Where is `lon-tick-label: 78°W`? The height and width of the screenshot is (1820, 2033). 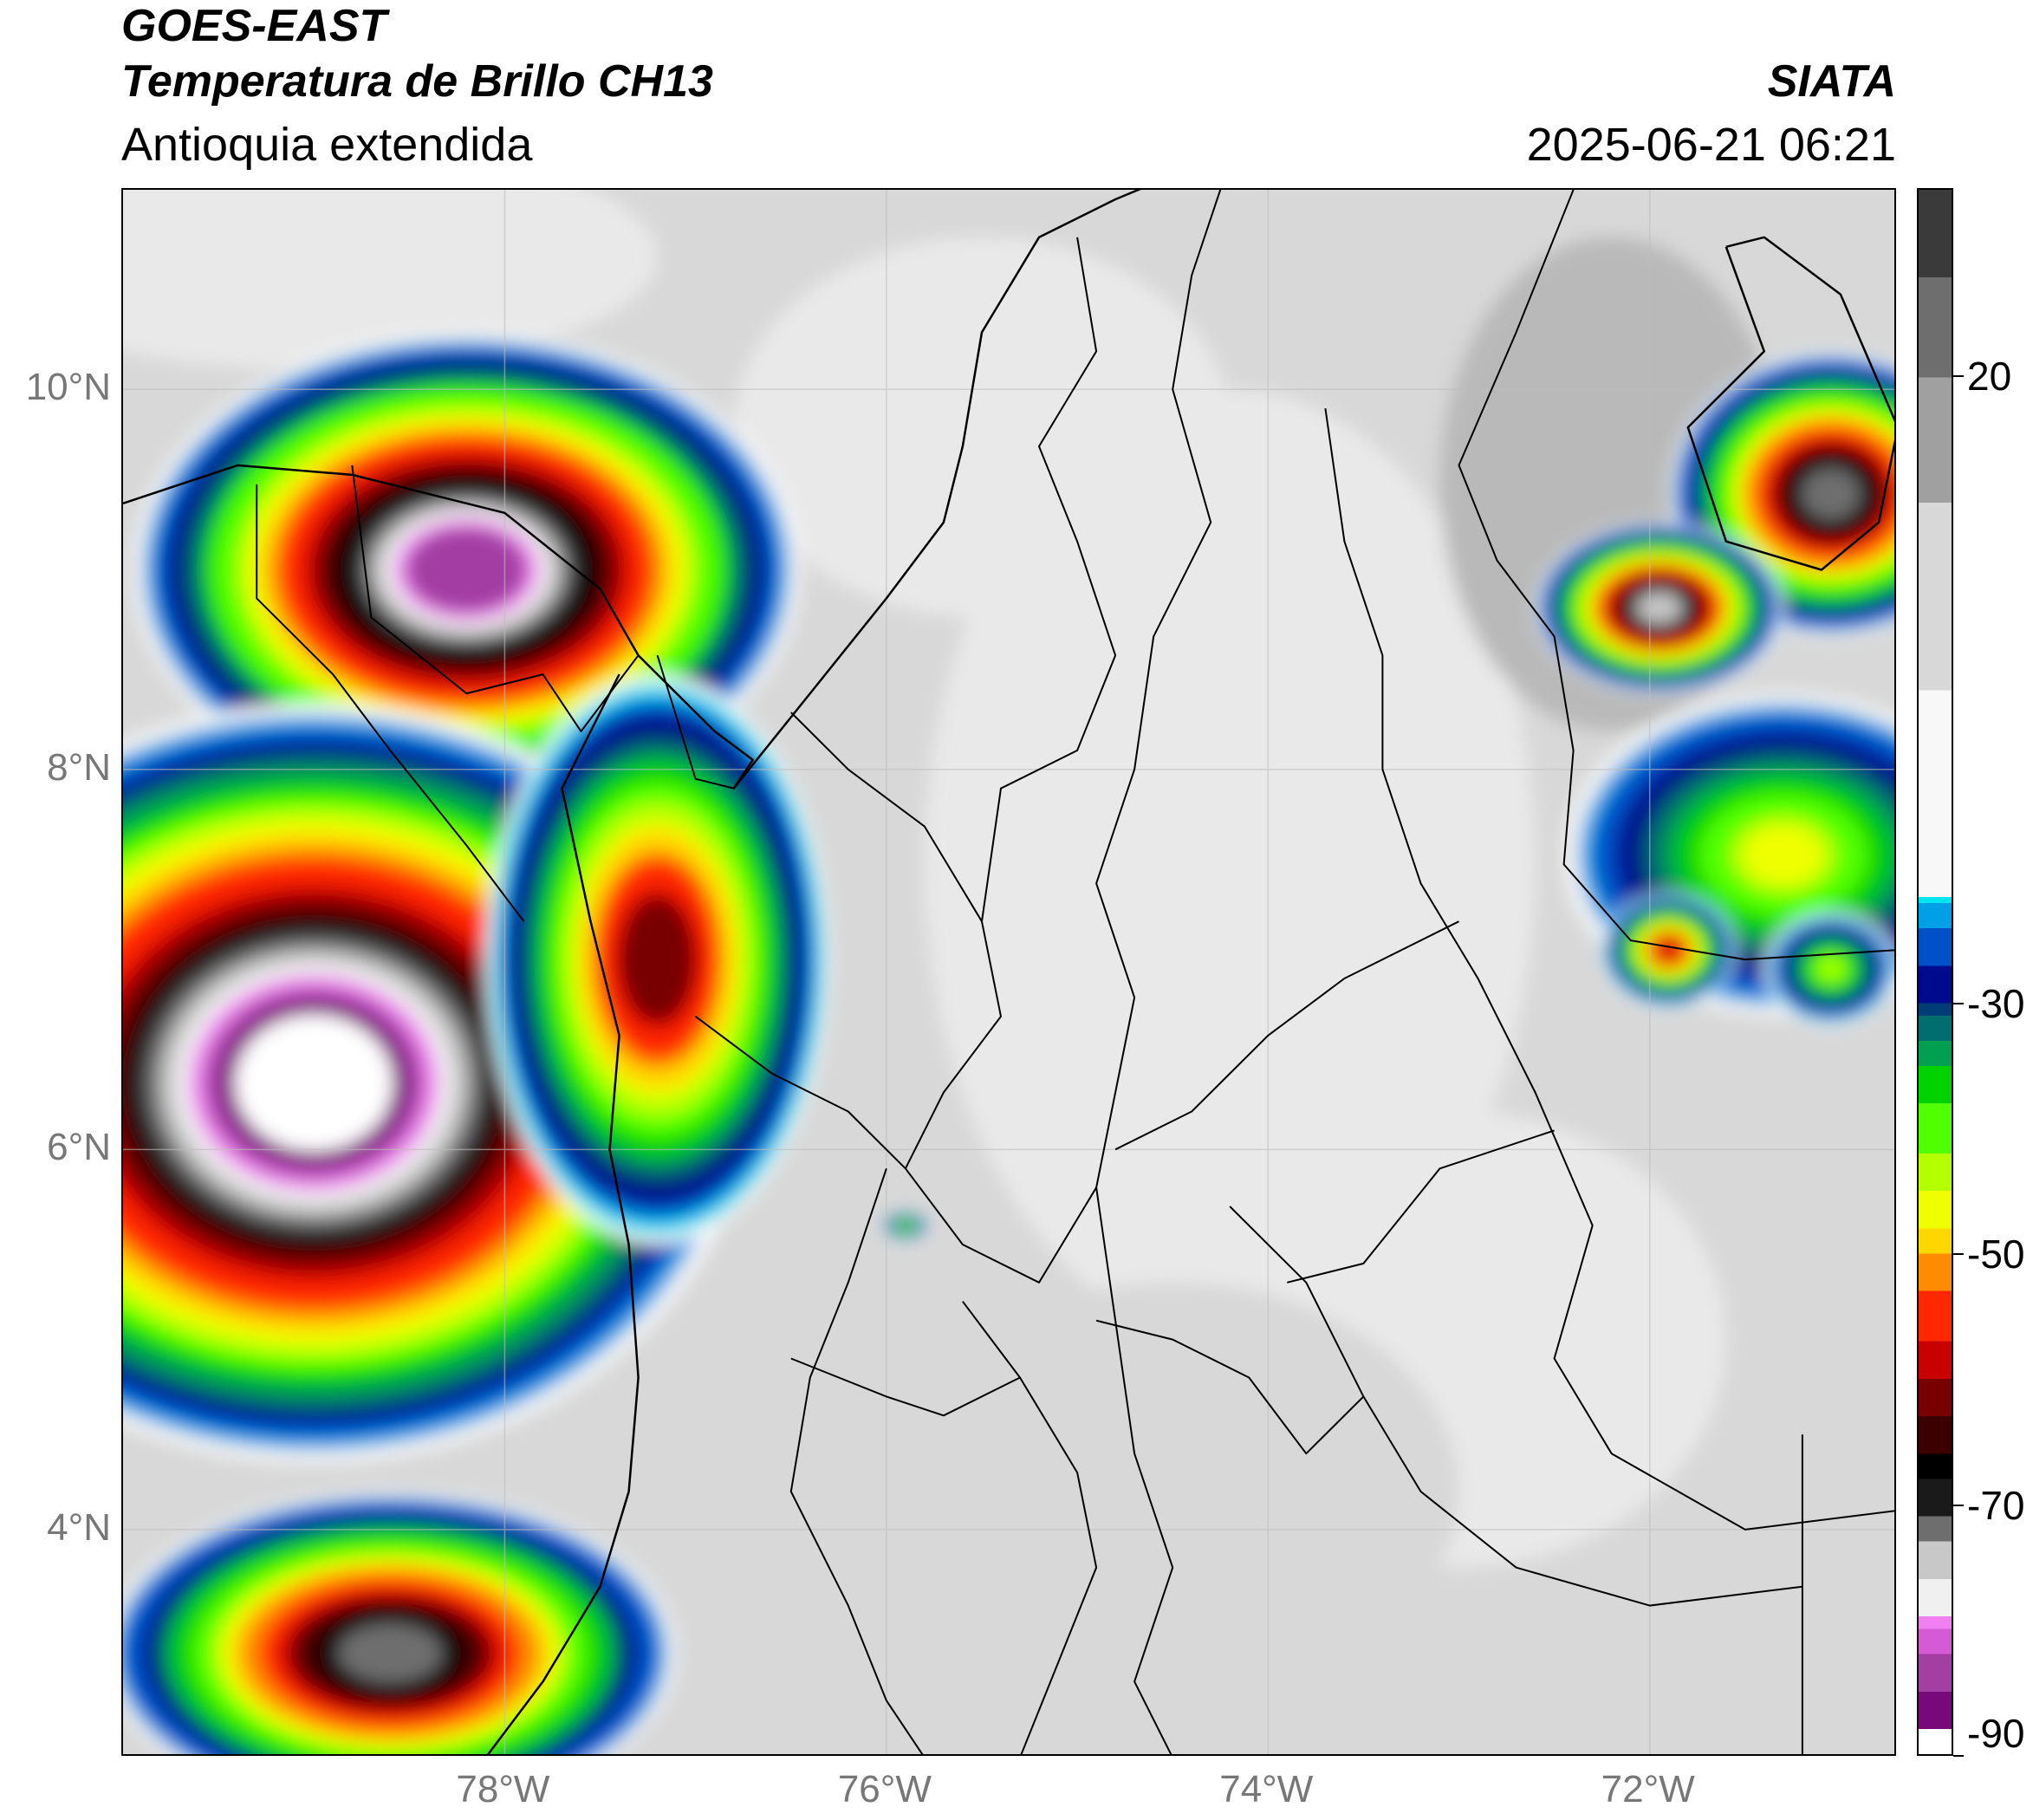 lon-tick-label: 78°W is located at coordinates (503, 1789).